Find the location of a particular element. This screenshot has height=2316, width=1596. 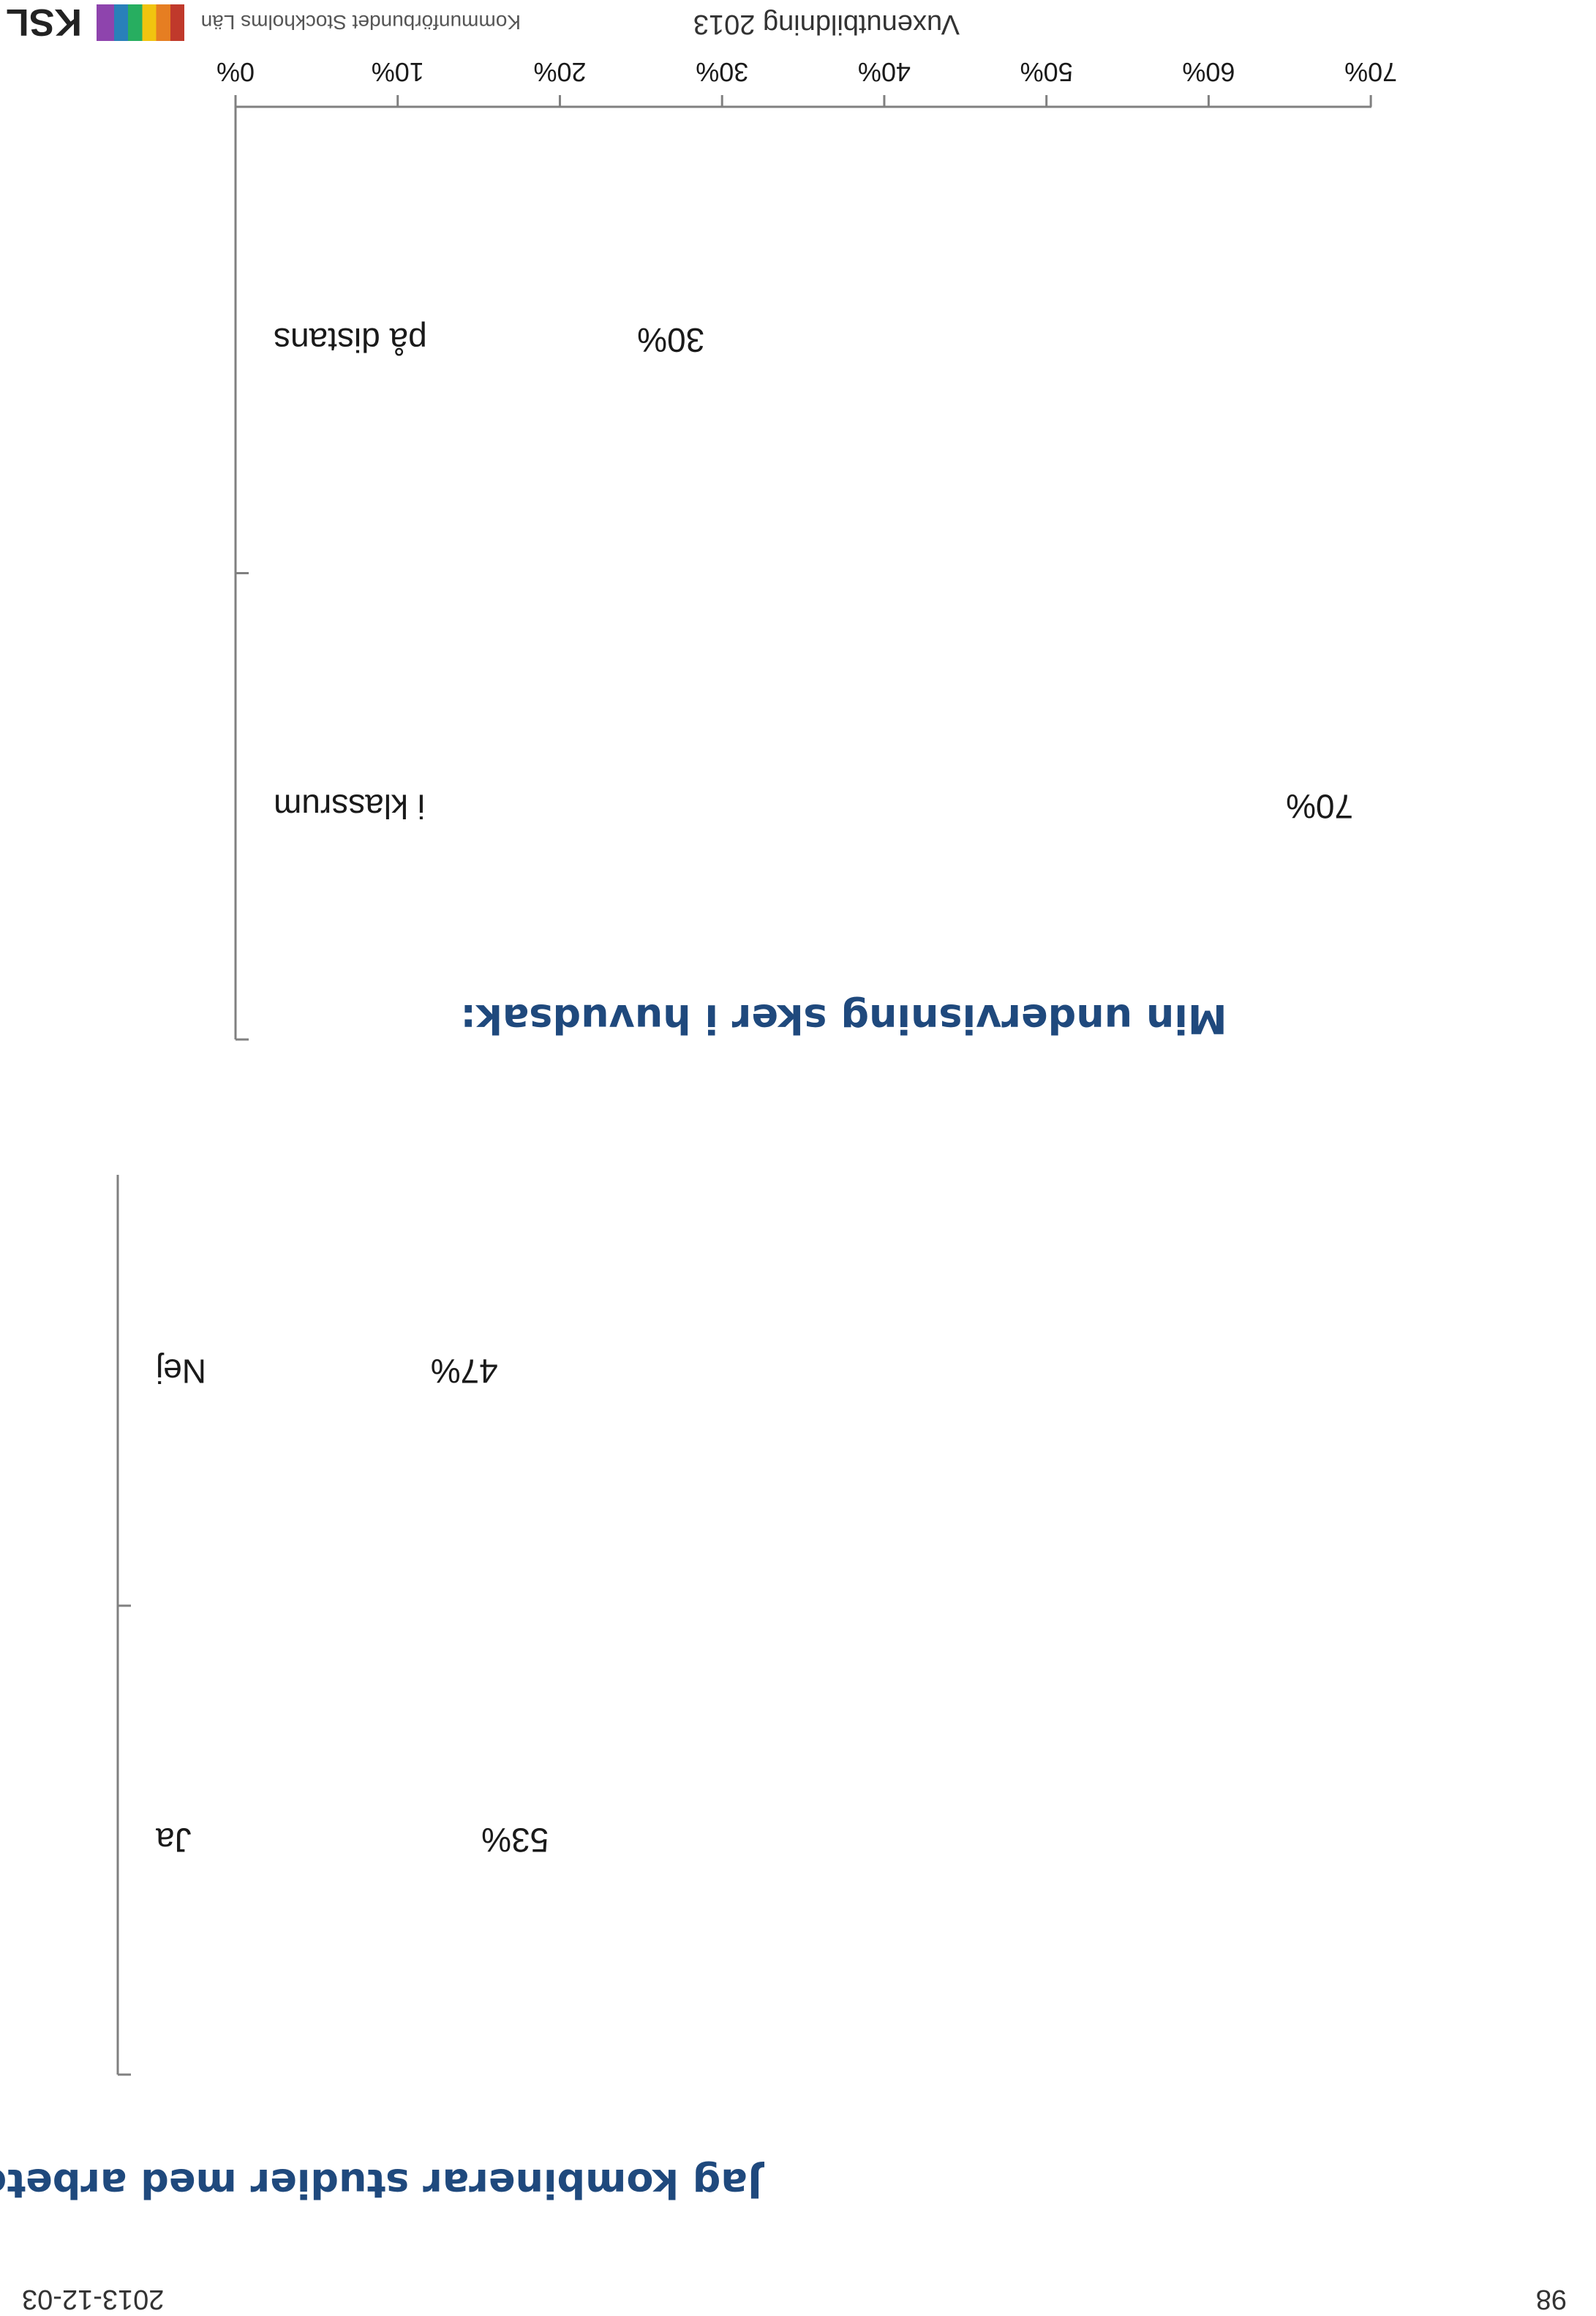

bar-value-label: 53% is located at coordinates (515, 1840).